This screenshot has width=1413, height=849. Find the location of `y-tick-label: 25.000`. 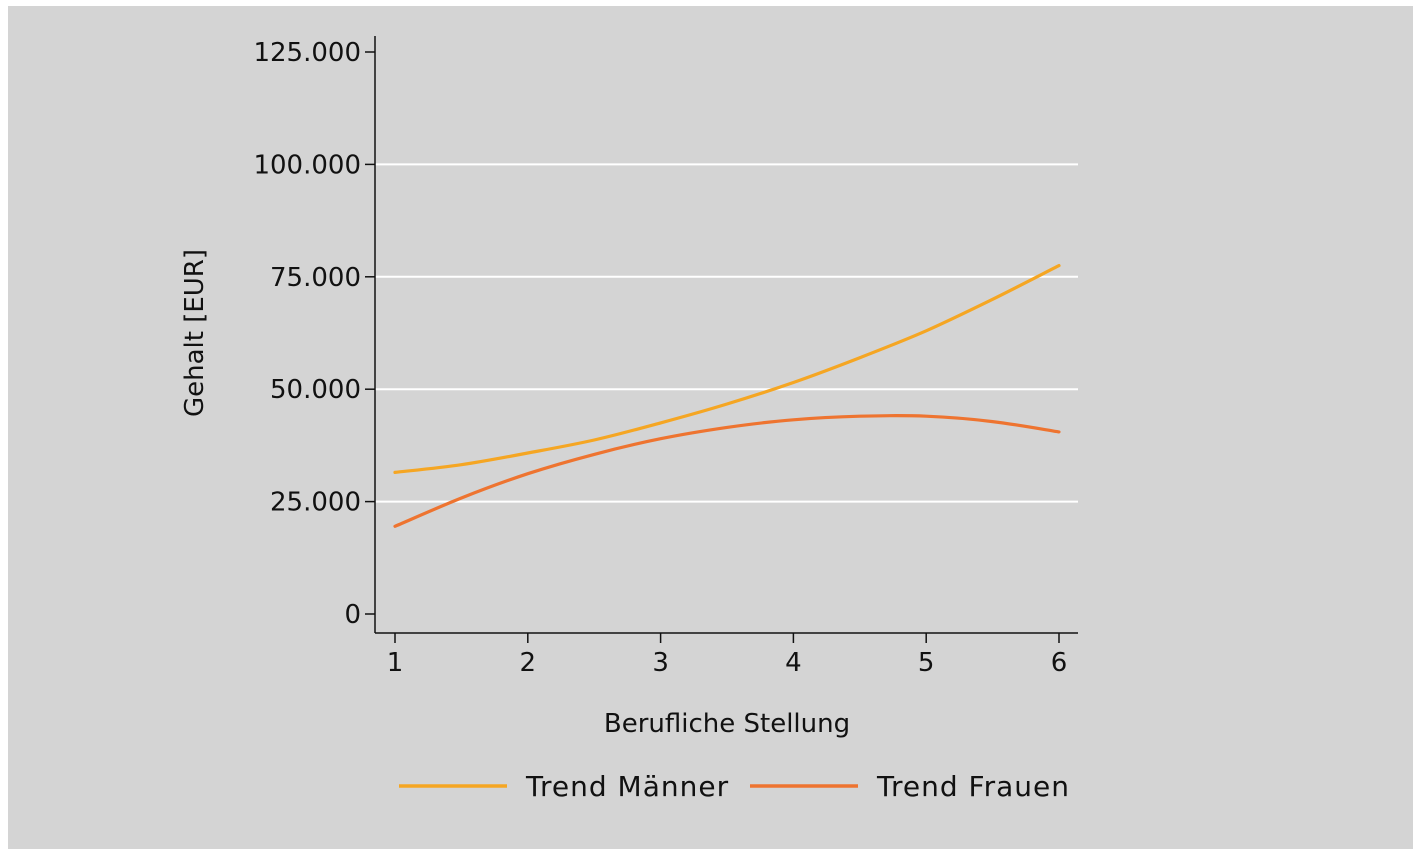

y-tick-label: 25.000 is located at coordinates (315, 503).